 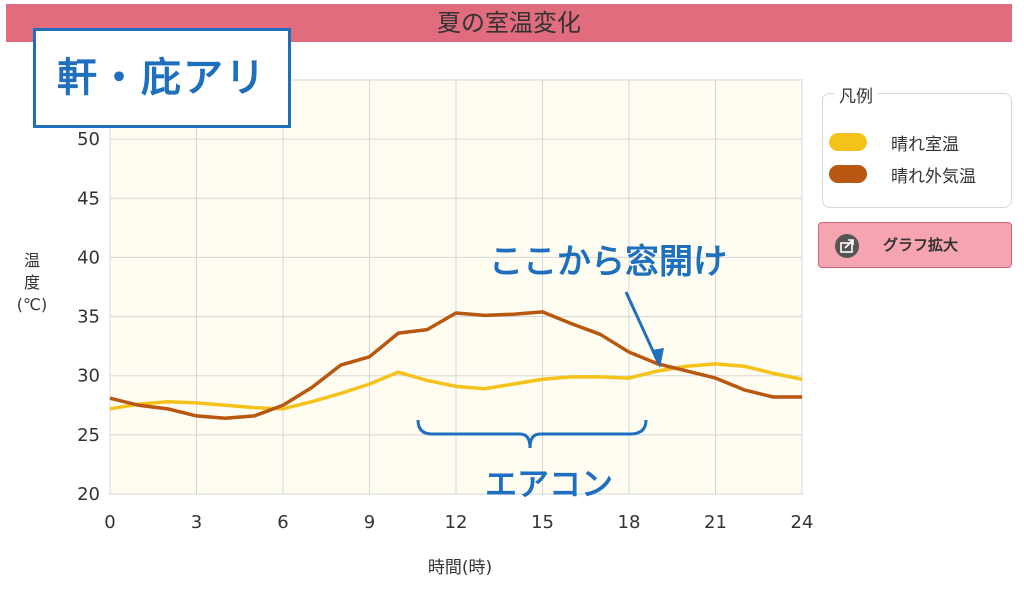 What do you see at coordinates (608, 262) in the screenshot?
I see `annotation-window-open: ここから窓開け` at bounding box center [608, 262].